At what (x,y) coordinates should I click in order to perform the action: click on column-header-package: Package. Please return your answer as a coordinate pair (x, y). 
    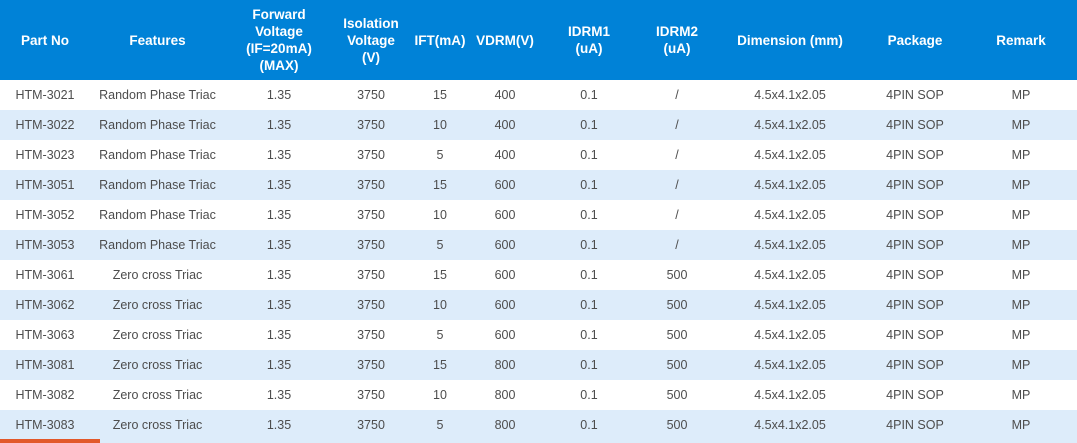
    Looking at the image, I should click on (915, 40).